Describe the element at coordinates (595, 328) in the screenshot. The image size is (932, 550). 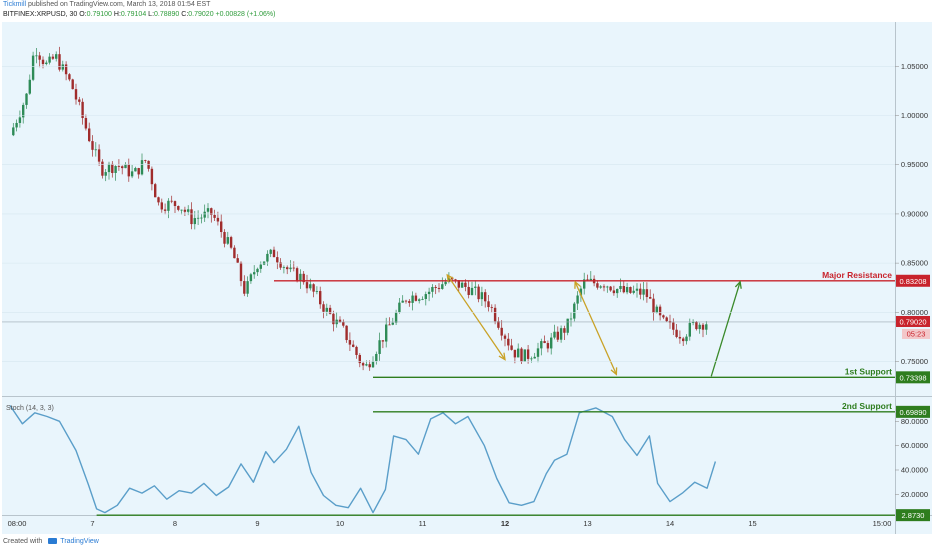
I see `swing-arrow` at that location.